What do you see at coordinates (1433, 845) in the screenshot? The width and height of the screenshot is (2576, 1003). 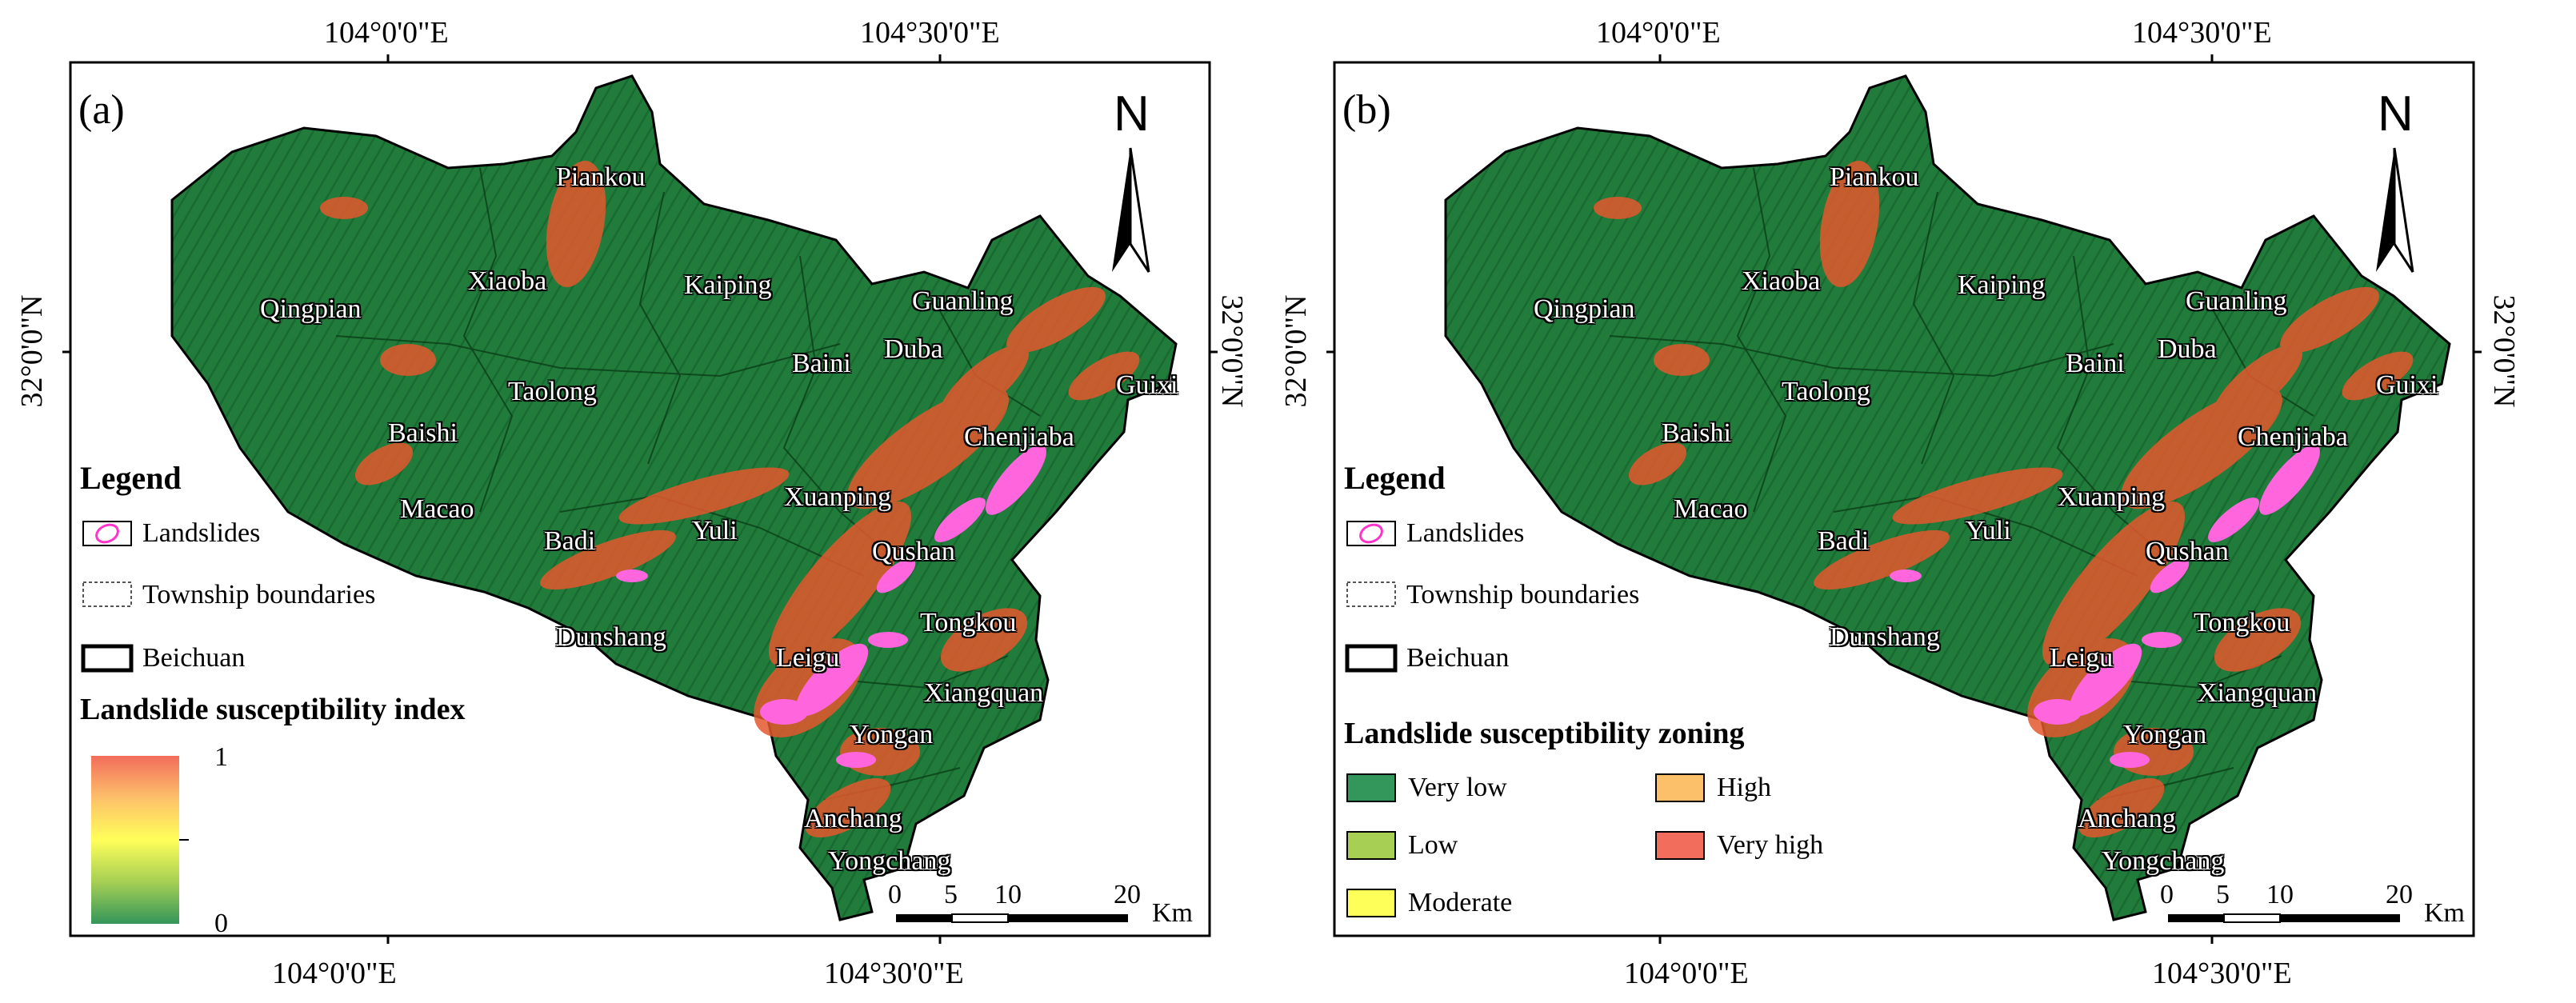 I see `class-label: Low` at bounding box center [1433, 845].